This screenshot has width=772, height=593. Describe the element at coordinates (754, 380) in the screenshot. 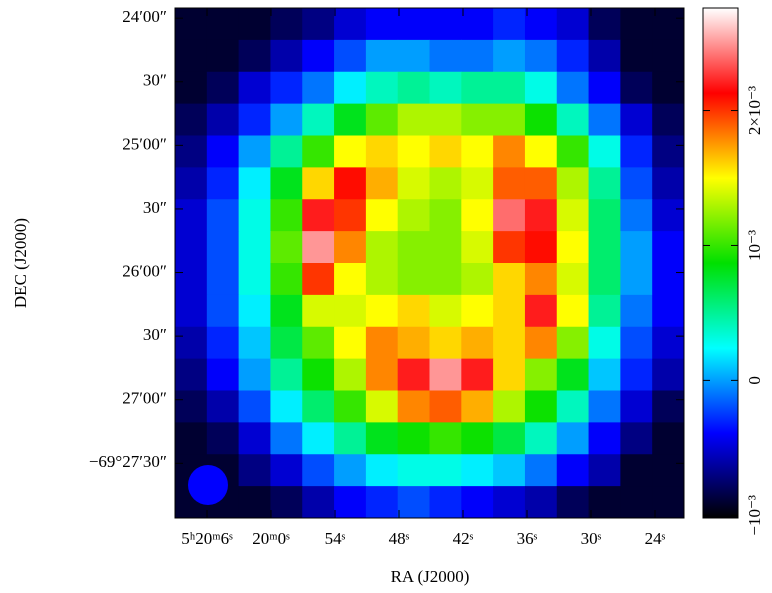

I see `colorbar-tick-label: 0` at that location.